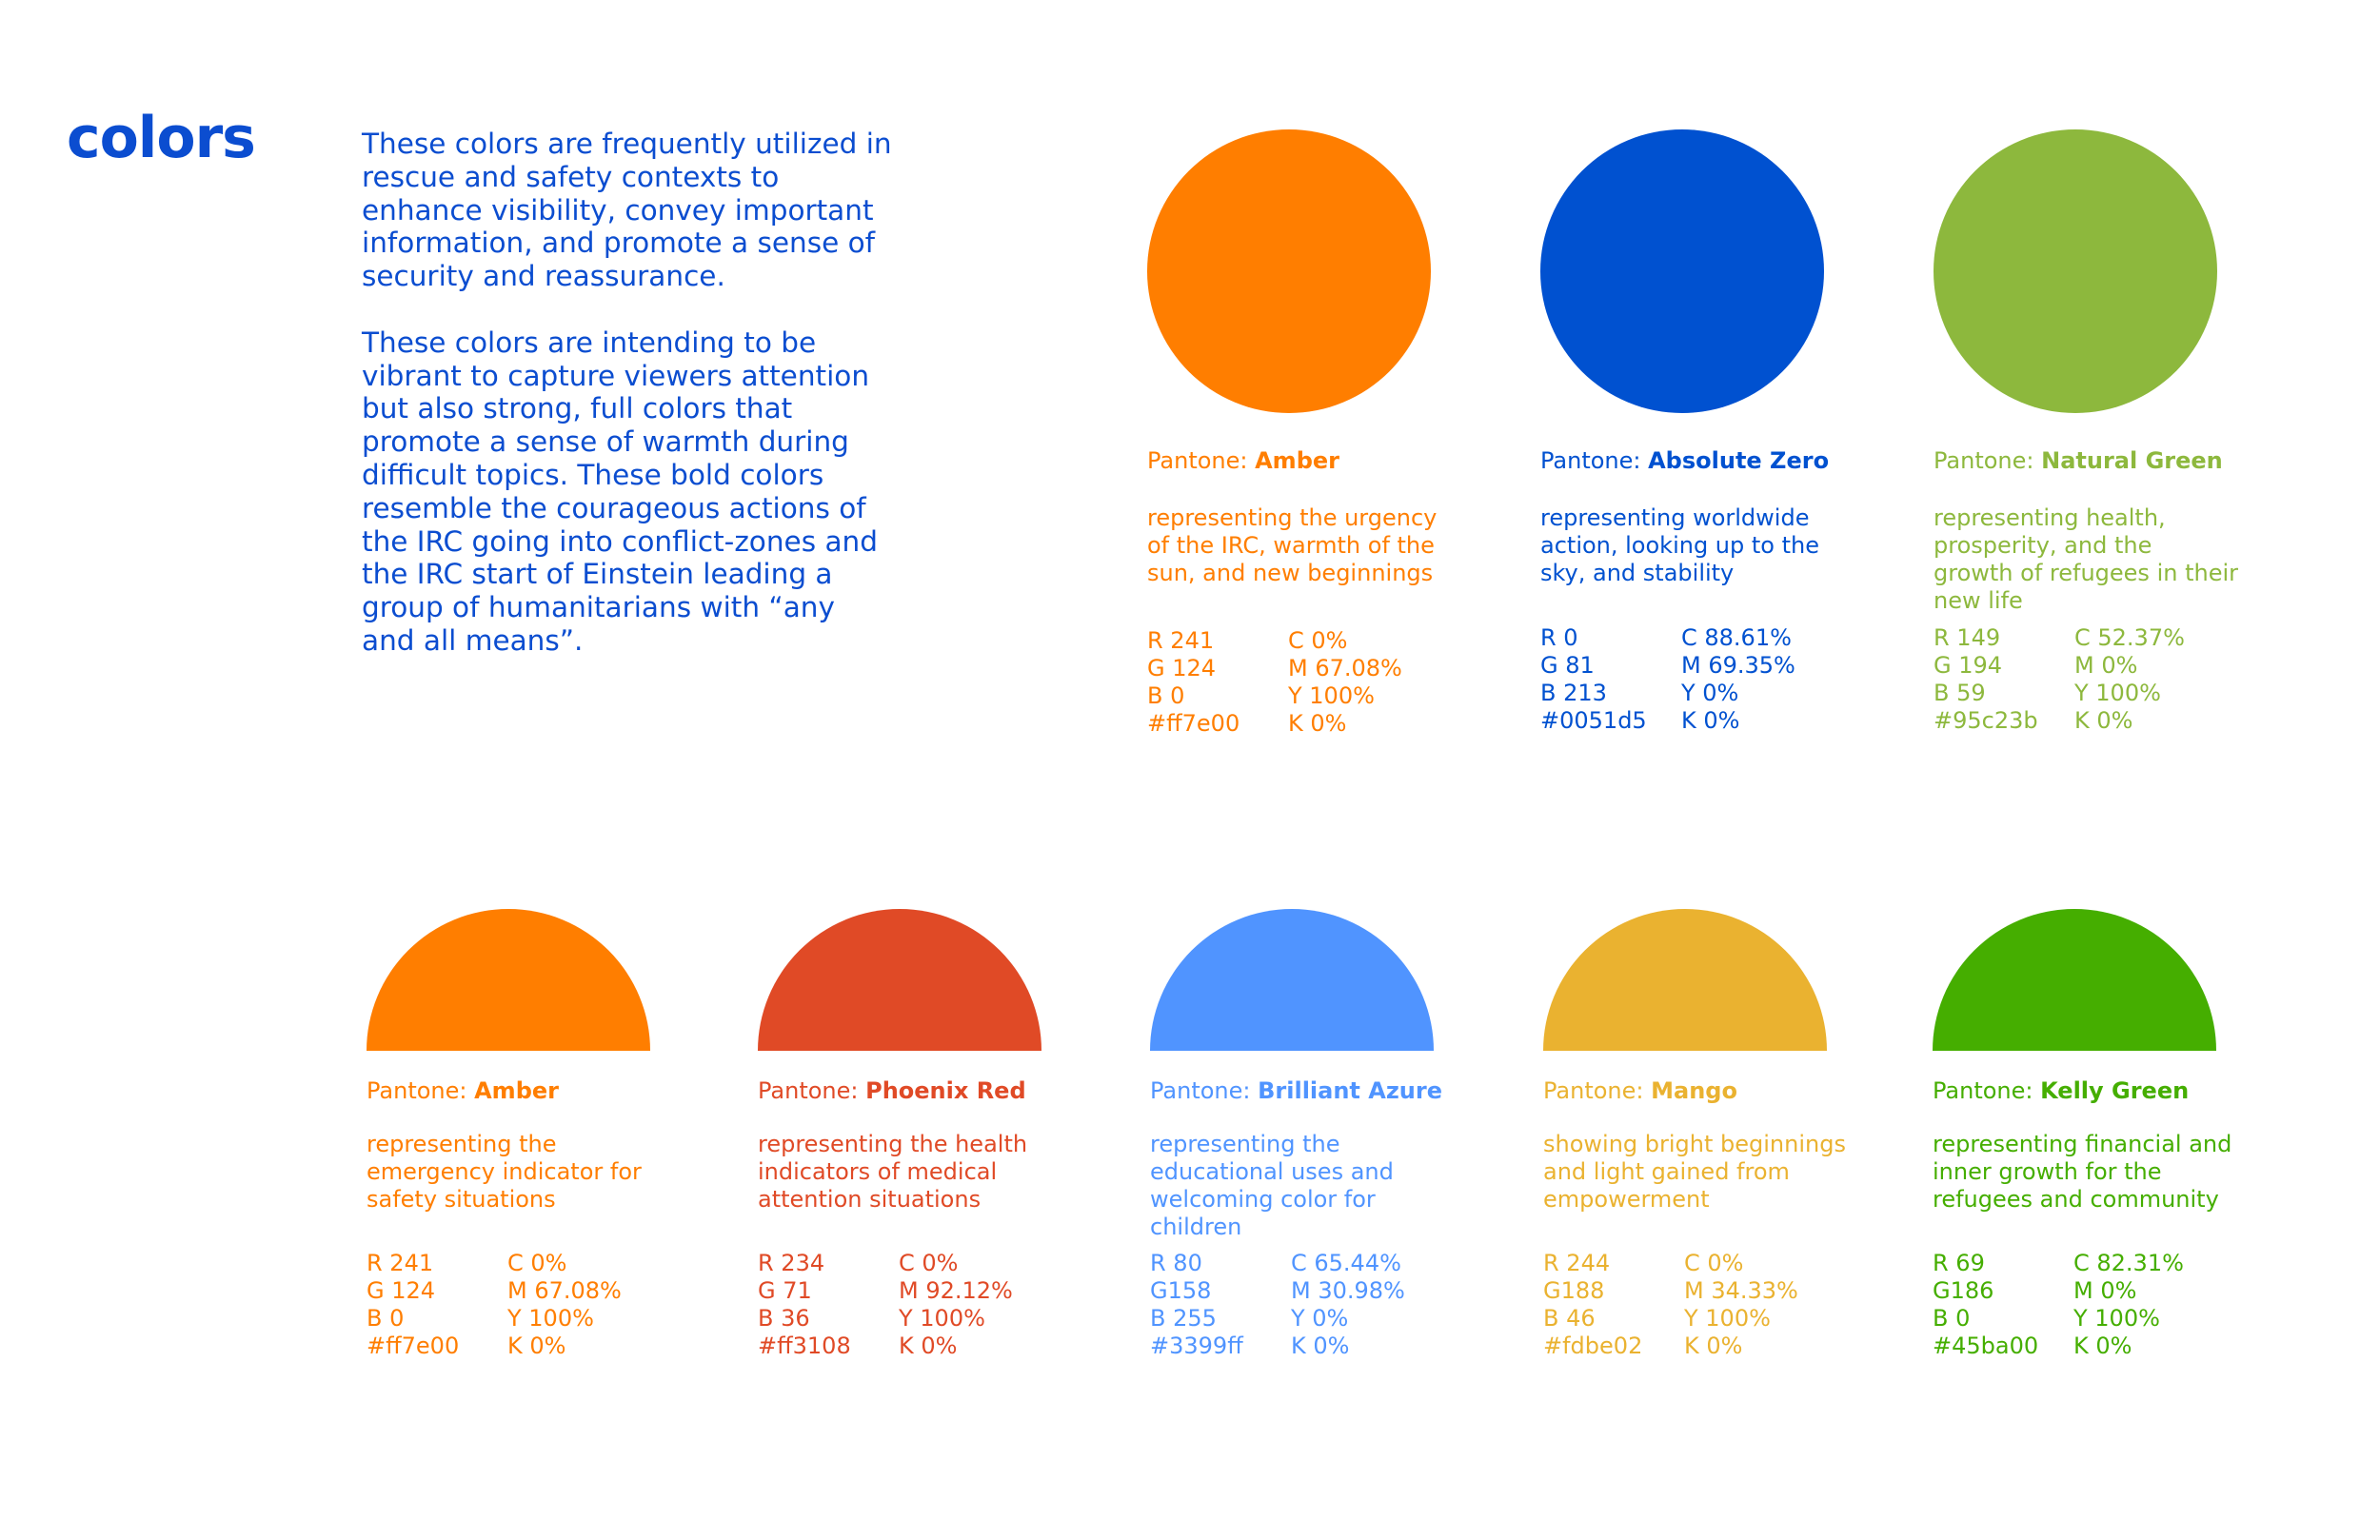 The image size is (2380, 1540). What do you see at coordinates (1738, 665) in the screenshot?
I see `cmyk-m: M 69.35%` at bounding box center [1738, 665].